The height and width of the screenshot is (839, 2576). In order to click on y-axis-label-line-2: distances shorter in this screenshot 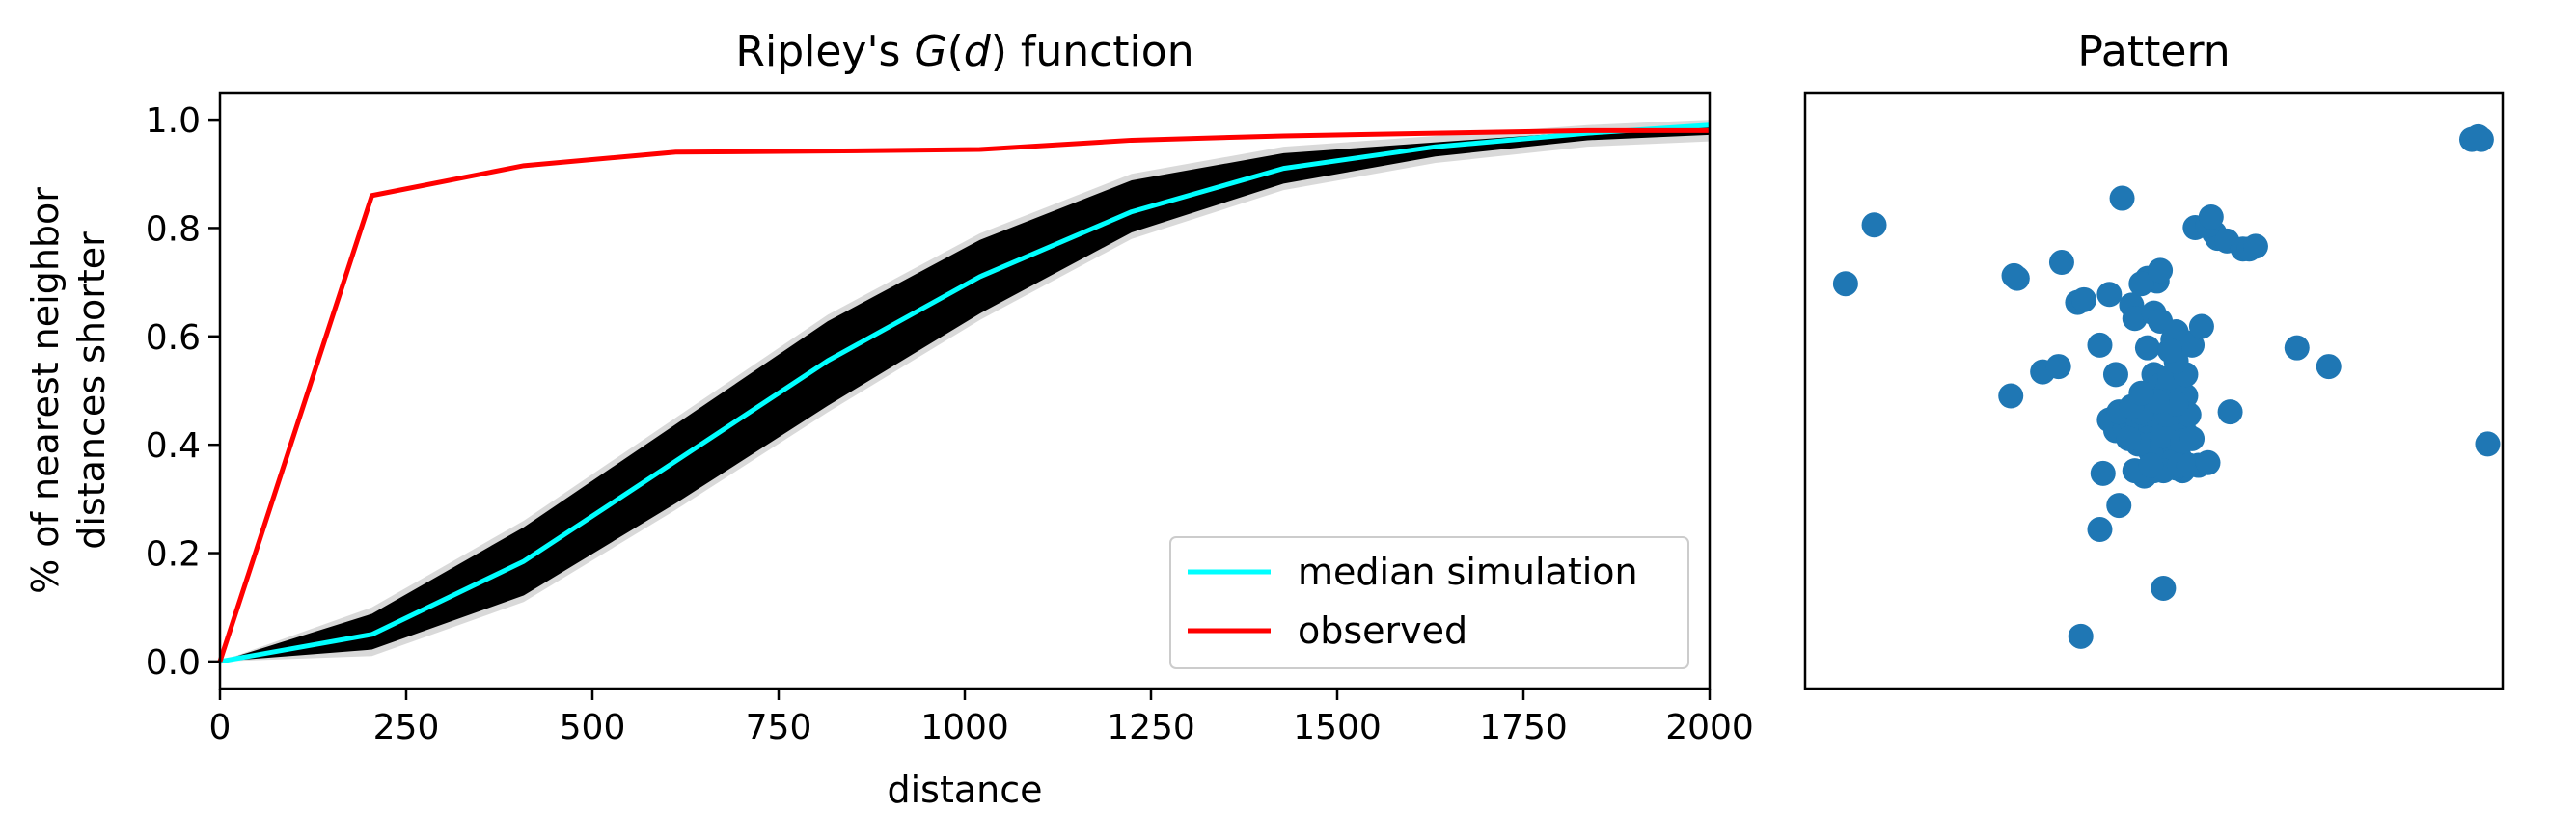, I will do `click(92, 390)`.